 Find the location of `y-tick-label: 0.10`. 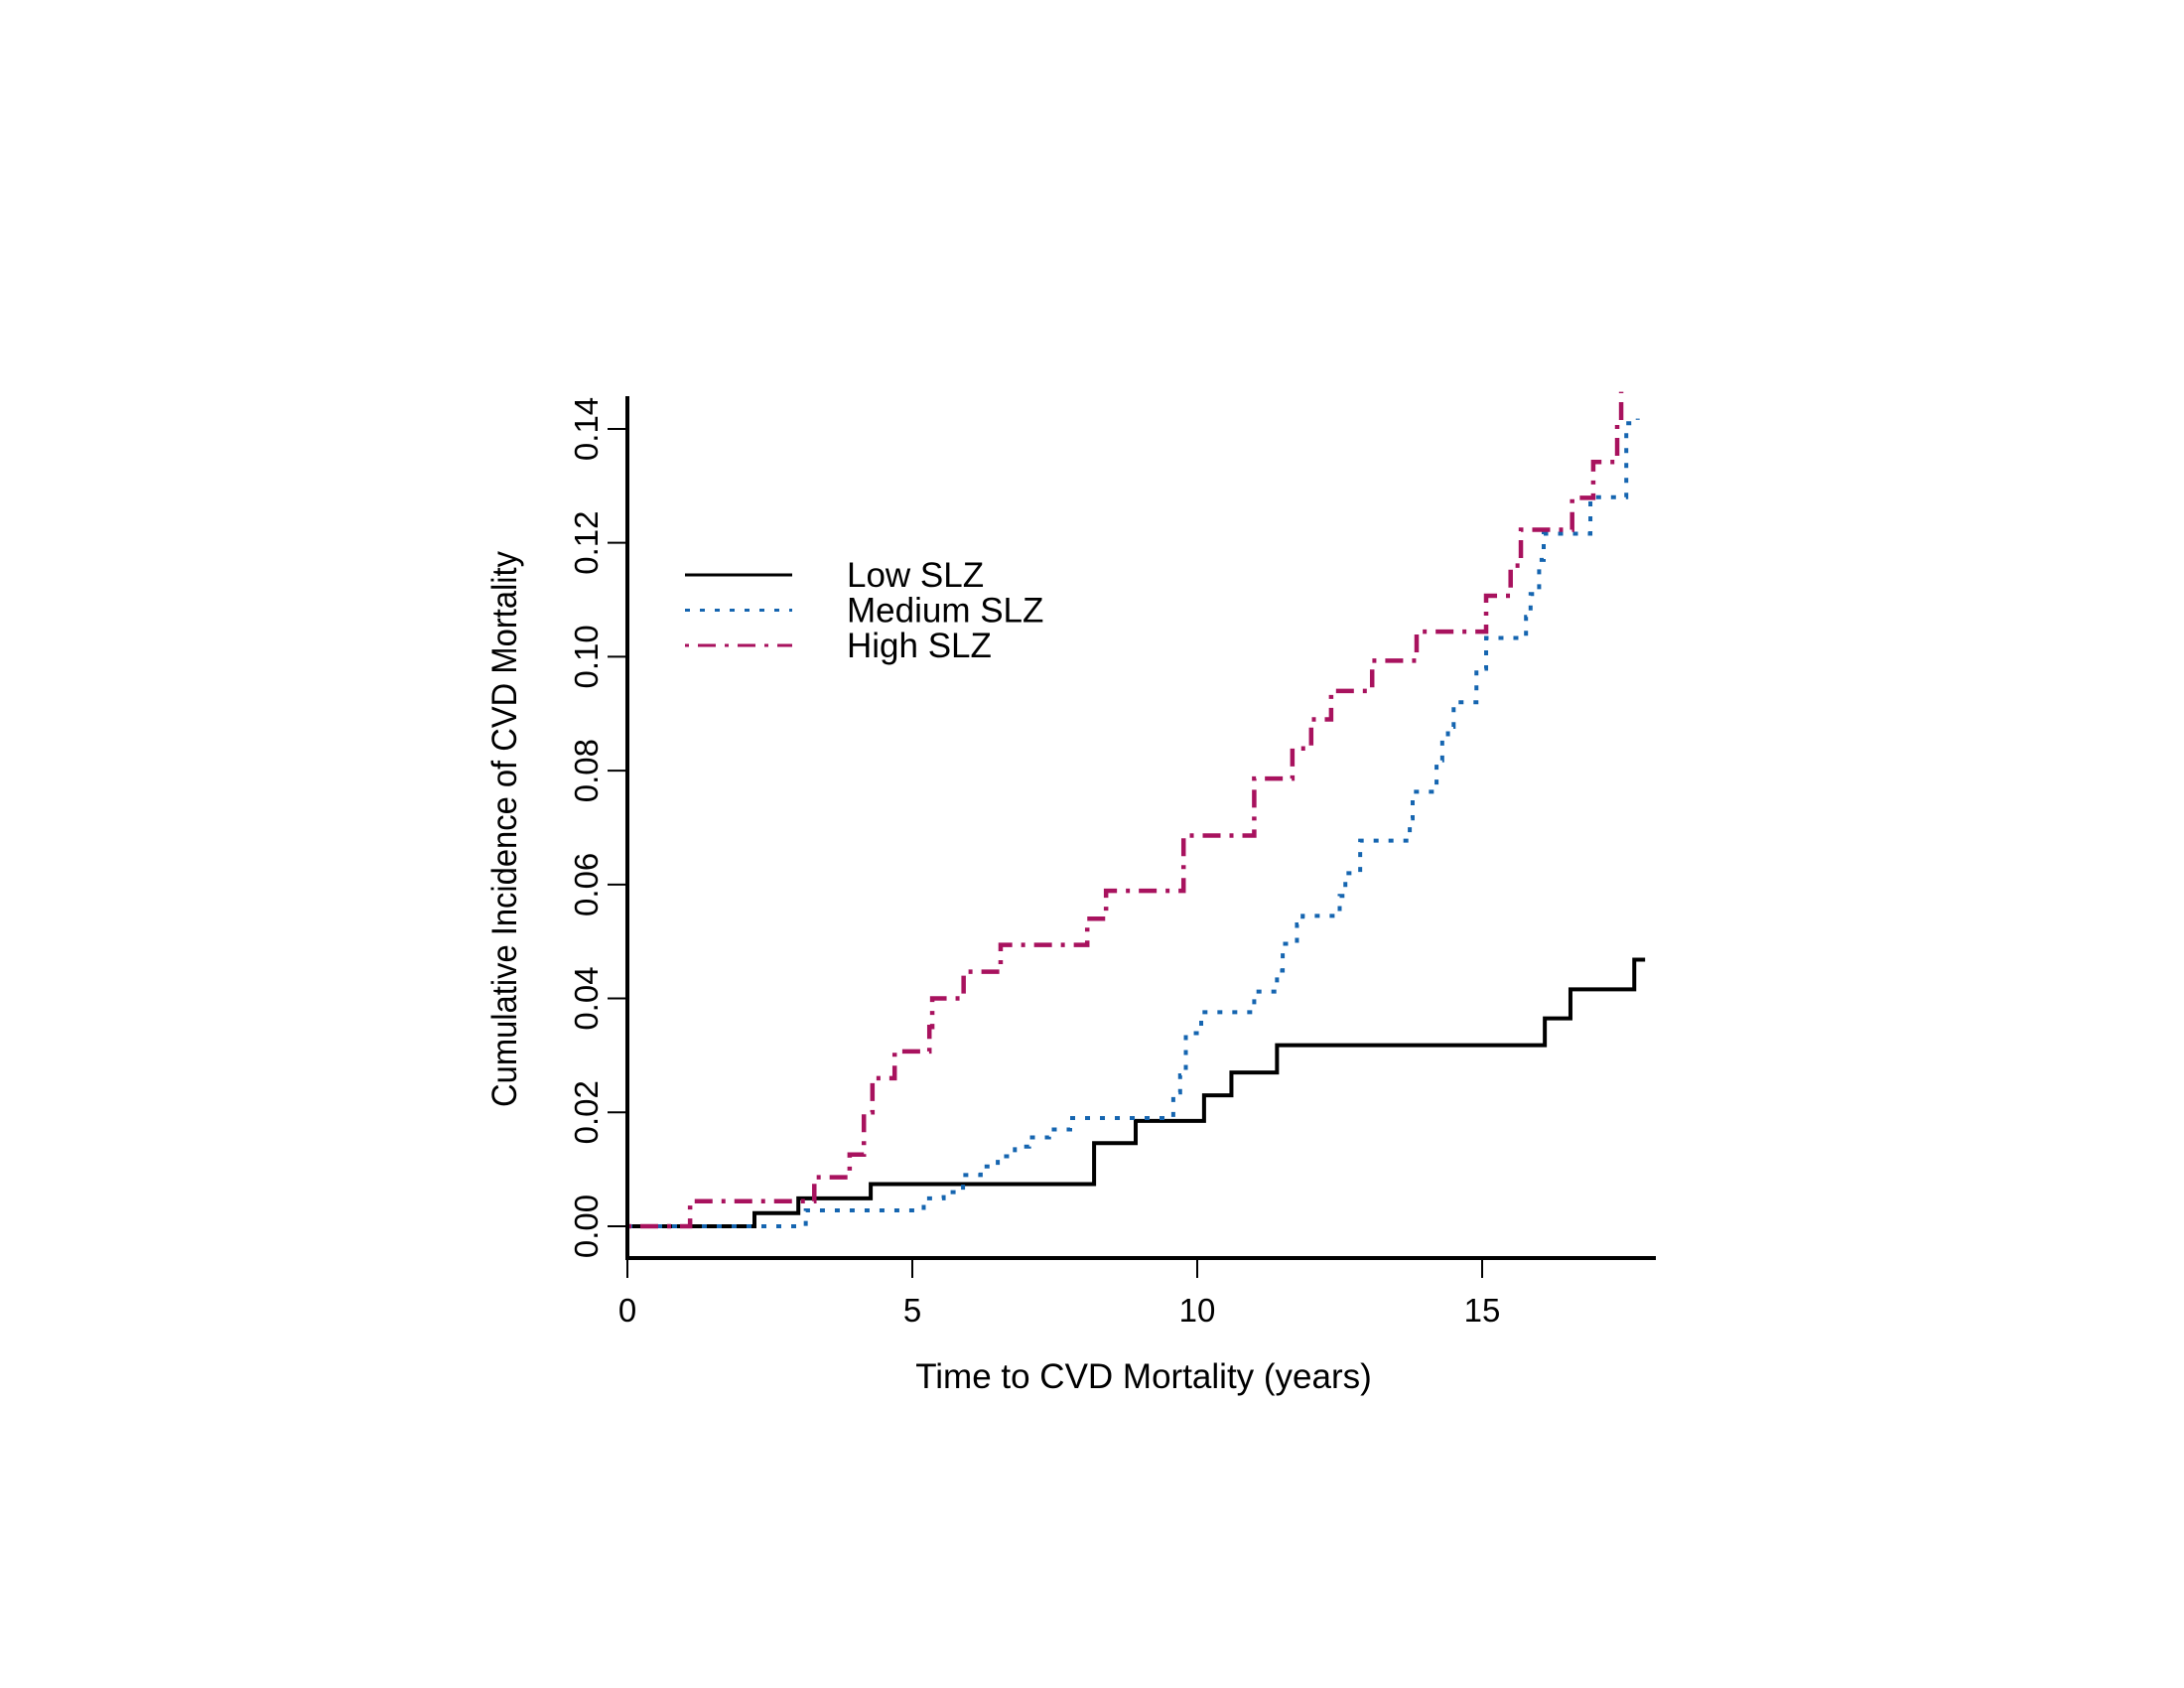

y-tick-label: 0.10 is located at coordinates (586, 656).